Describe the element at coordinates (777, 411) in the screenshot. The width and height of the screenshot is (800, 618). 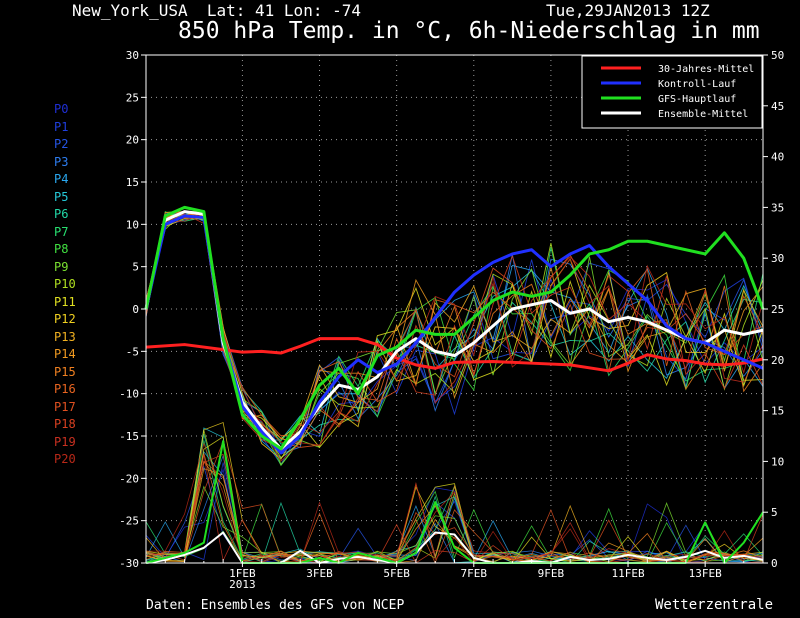
I see `y-right-tick-label: 15` at that location.